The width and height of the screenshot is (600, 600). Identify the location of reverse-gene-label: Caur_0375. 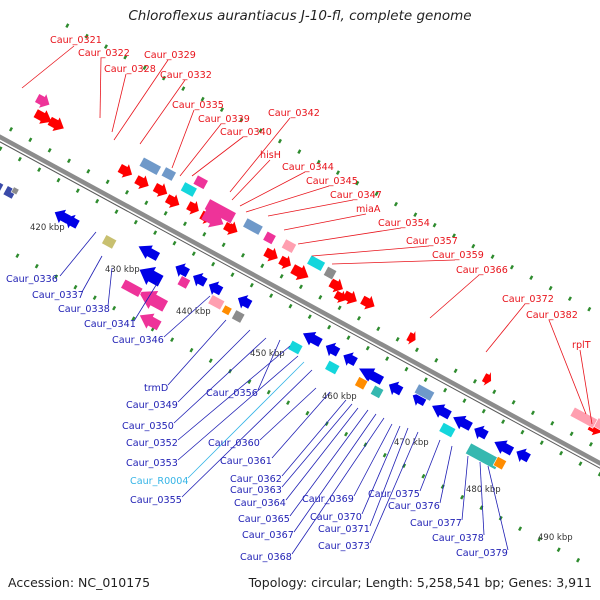
(394, 494).